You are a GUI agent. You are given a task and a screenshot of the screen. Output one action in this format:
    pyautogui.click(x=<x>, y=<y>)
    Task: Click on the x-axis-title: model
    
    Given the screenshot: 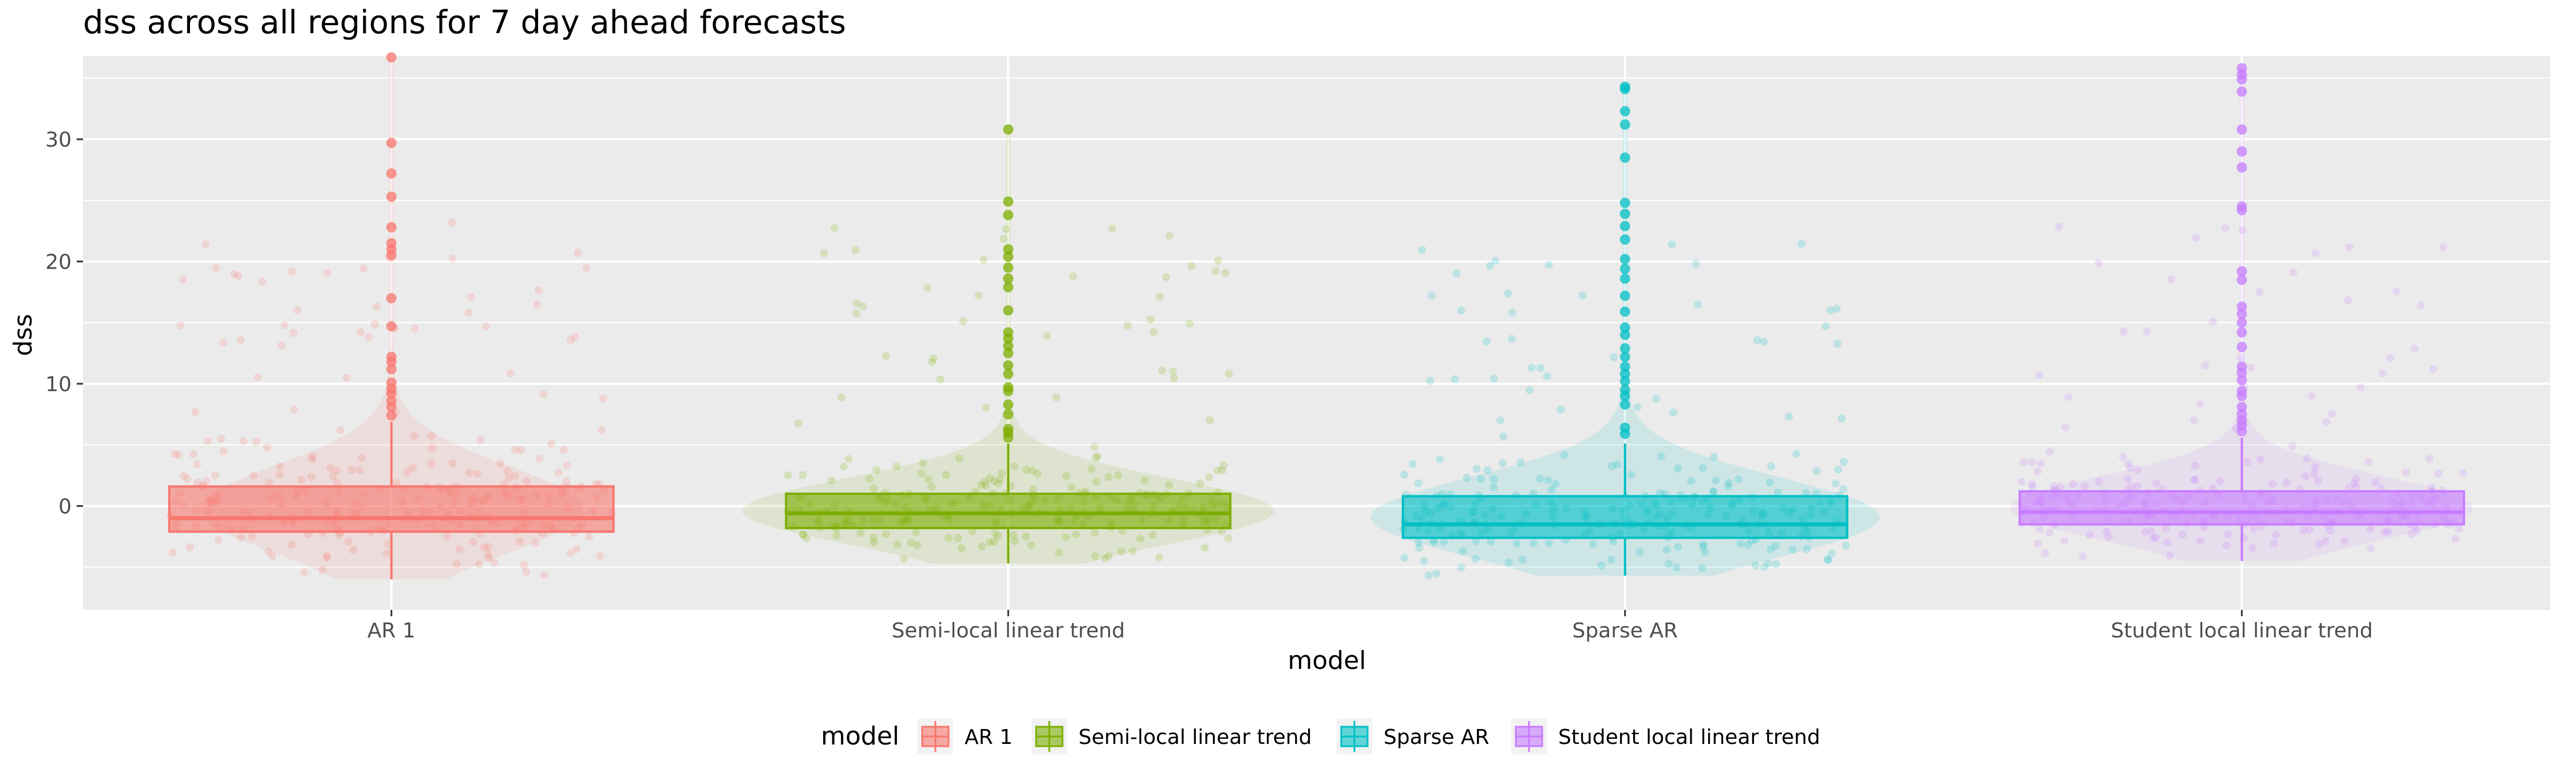 What is the action you would take?
    pyautogui.click(x=1326, y=660)
    